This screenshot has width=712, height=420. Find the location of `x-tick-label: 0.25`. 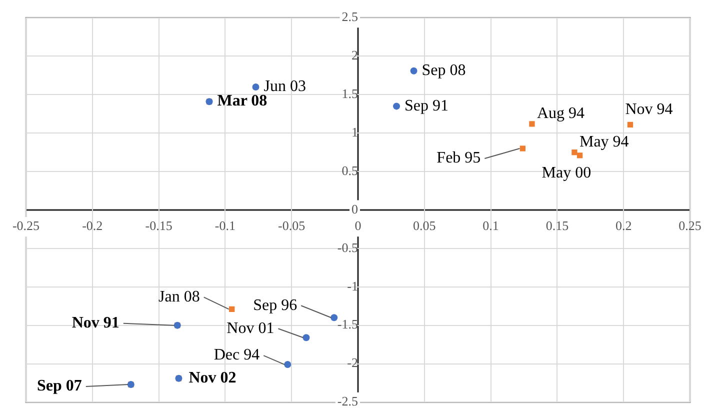

x-tick-label: 0.25 is located at coordinates (690, 226).